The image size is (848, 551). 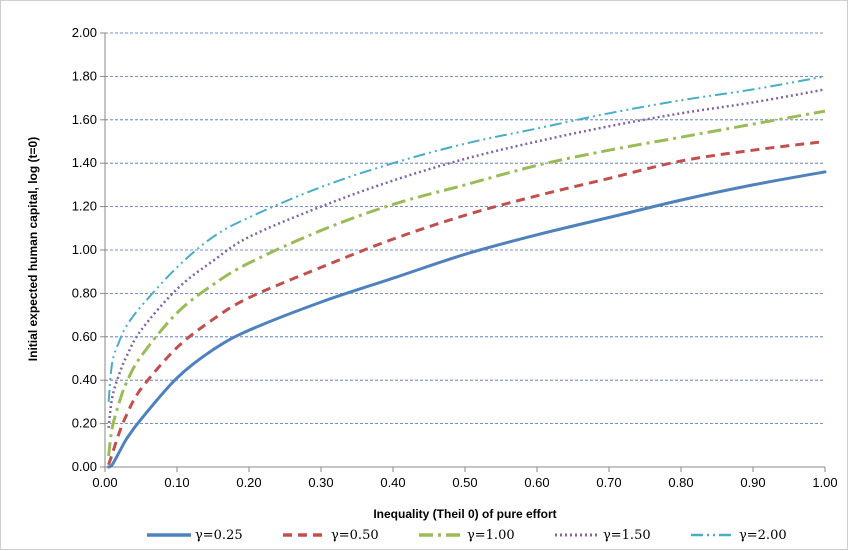 What do you see at coordinates (248, 482) in the screenshot?
I see `x-tick-label: 0.20` at bounding box center [248, 482].